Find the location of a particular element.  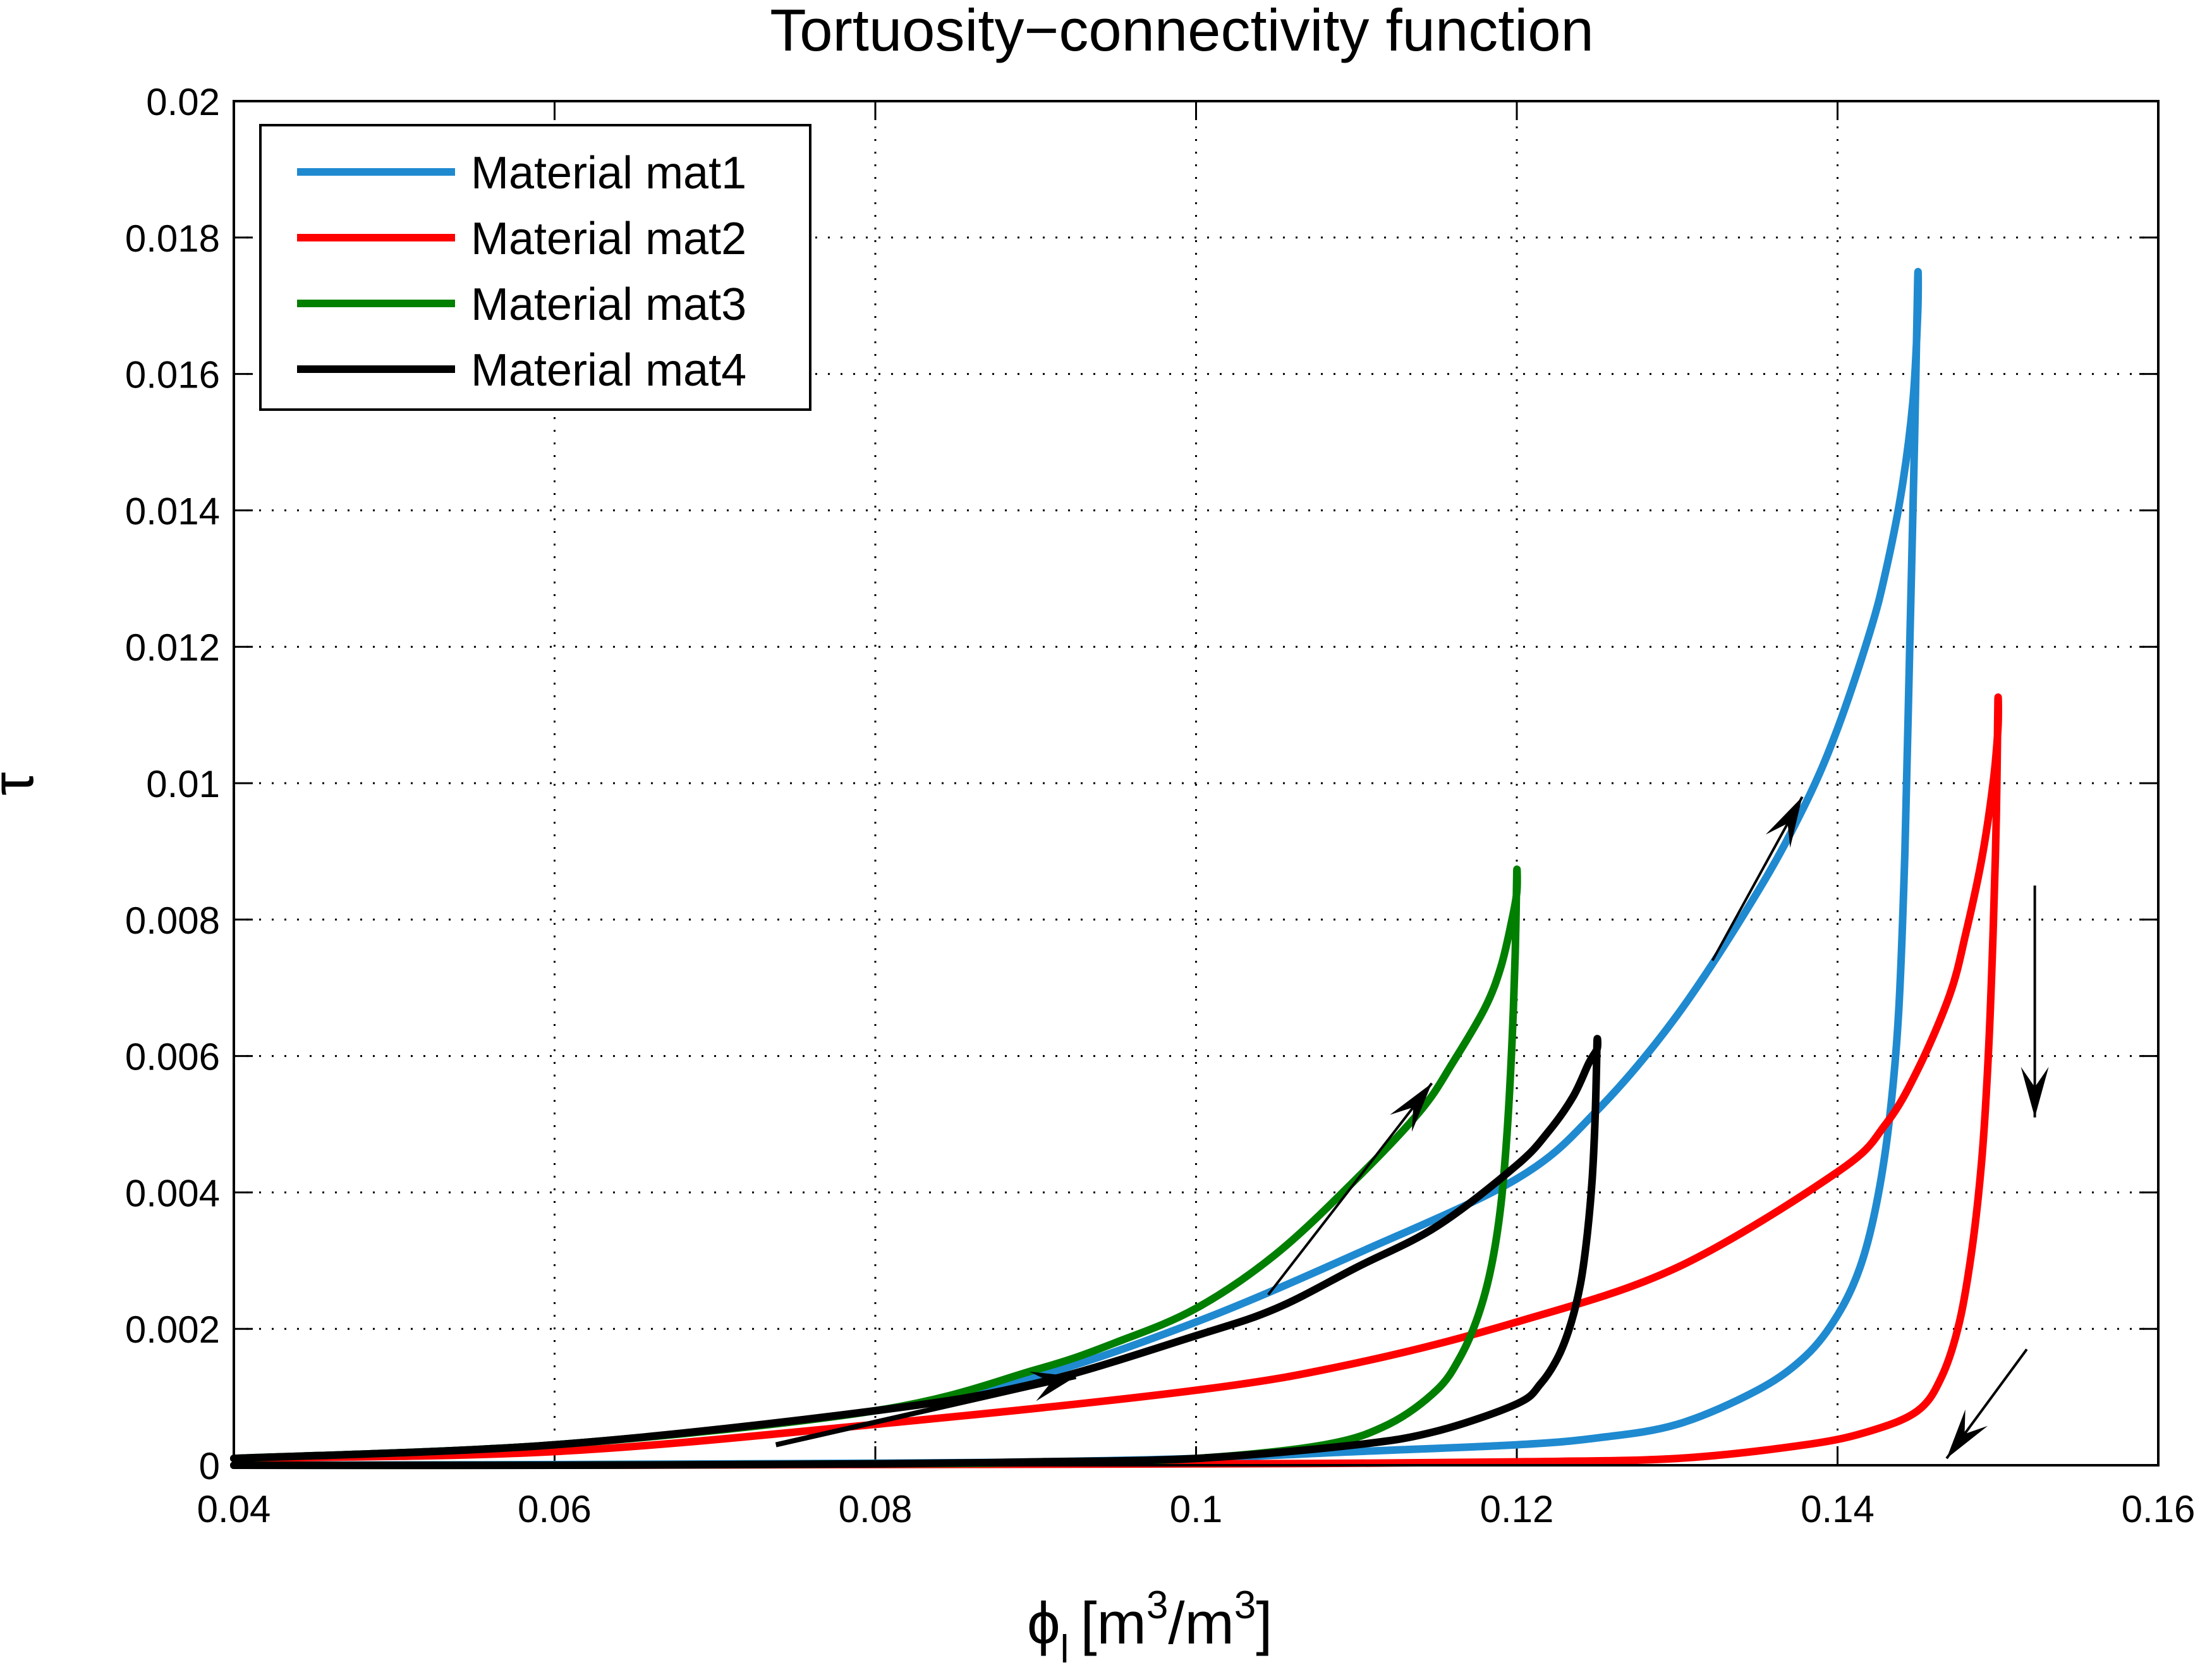

y-tick-label: 0.014 is located at coordinates (172, 511).